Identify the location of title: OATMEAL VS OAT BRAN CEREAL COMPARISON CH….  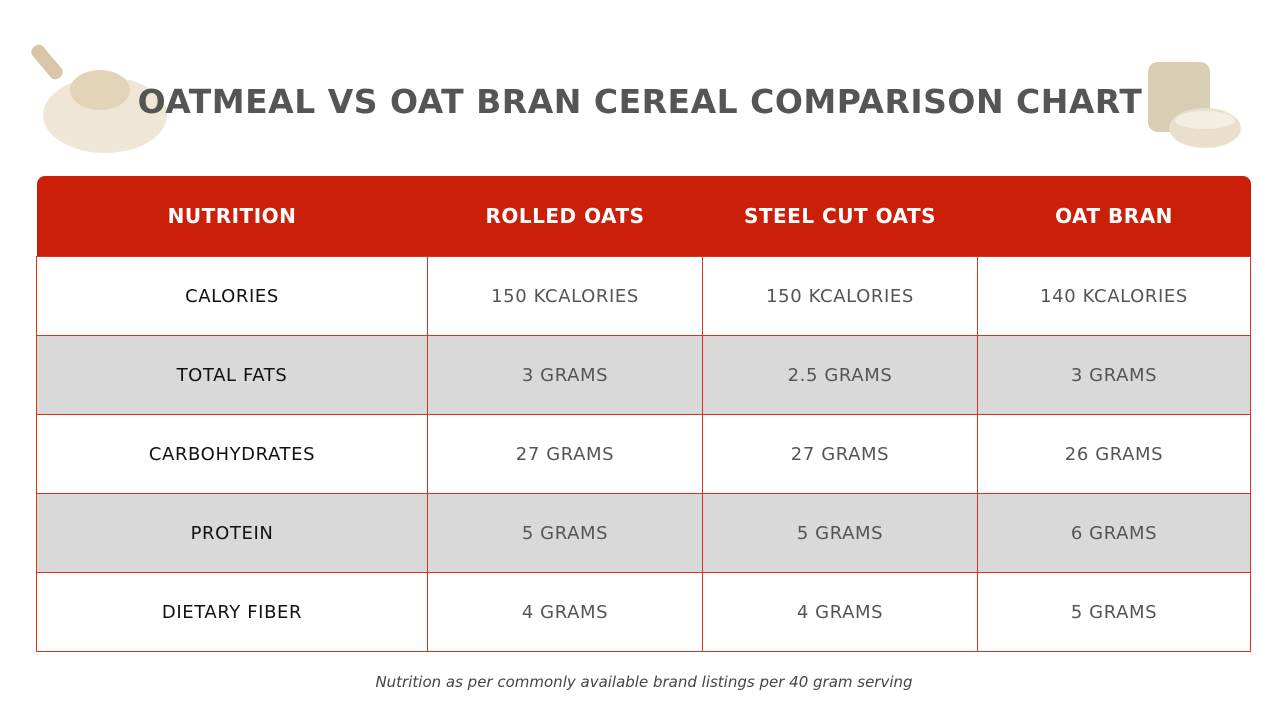
(640, 101).